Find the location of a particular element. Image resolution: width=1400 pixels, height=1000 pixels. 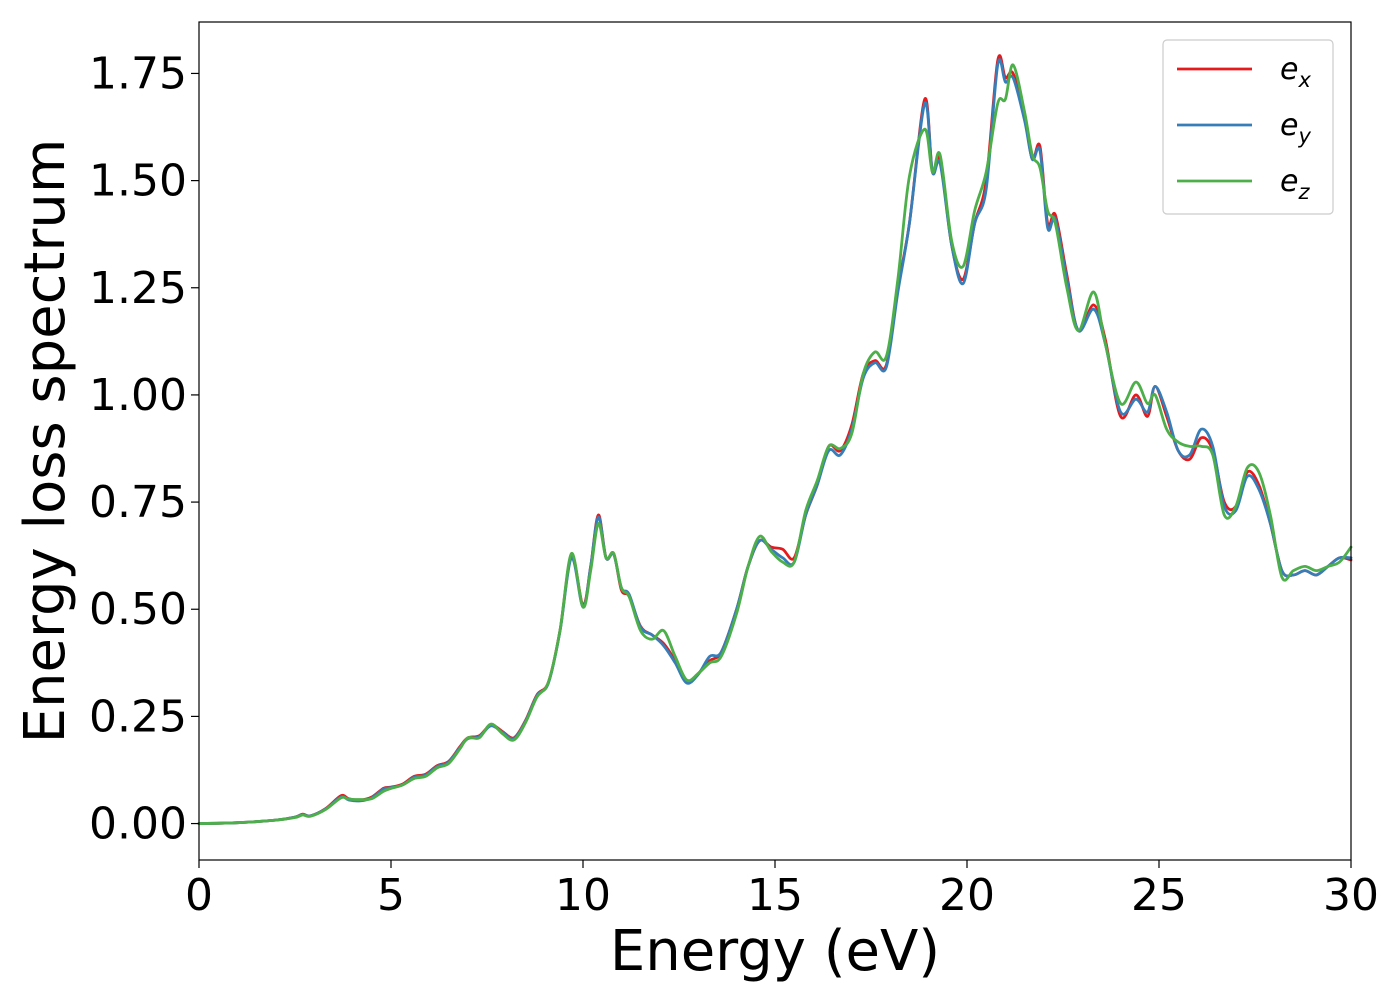

legend: ex ey ez is located at coordinates (1248, 127).